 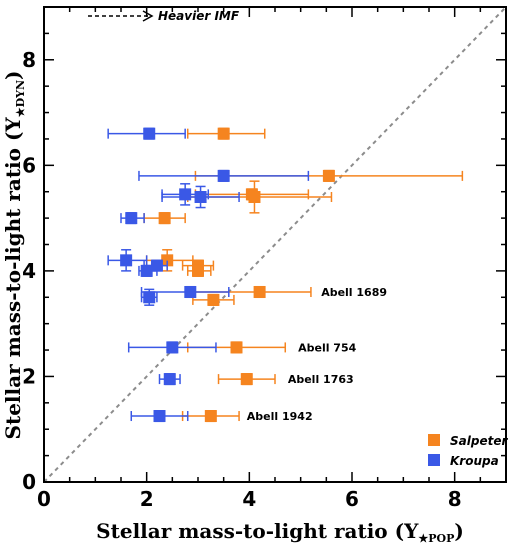 I want to click on imf-arrow-label: Heavier IMF, so click(x=199, y=16).